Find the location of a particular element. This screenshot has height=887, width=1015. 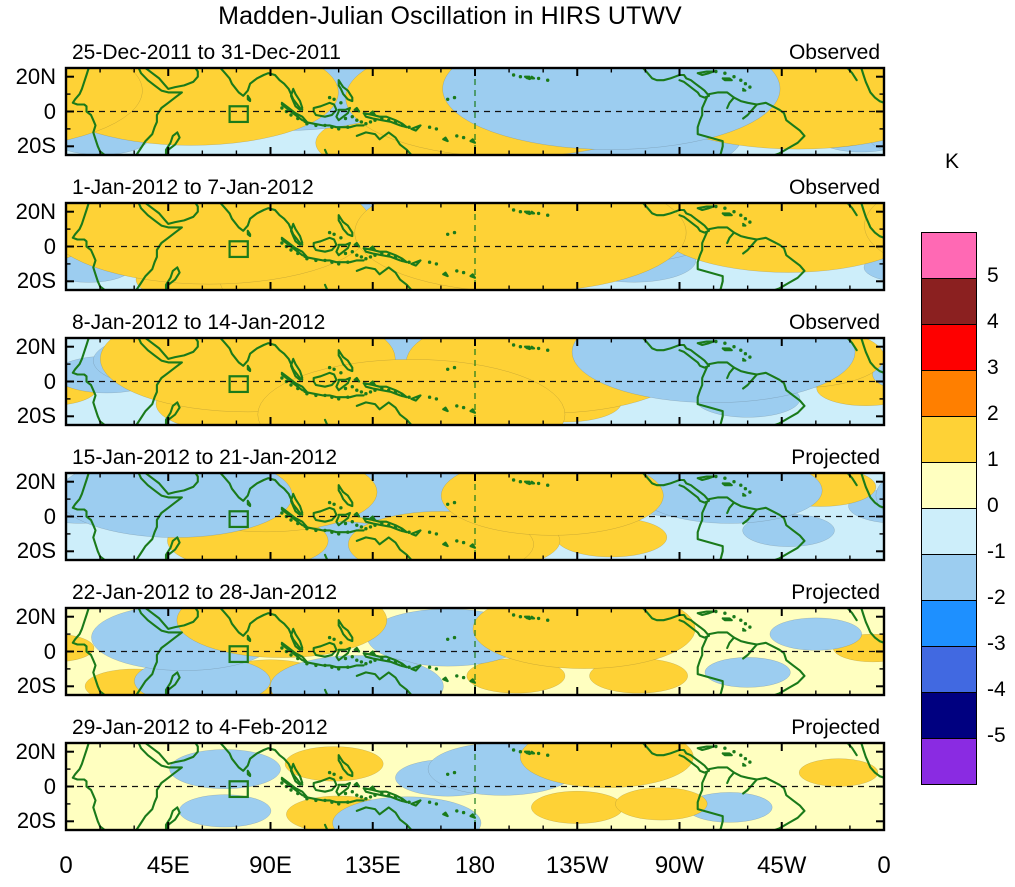

colorbar-tick-label: -4 is located at coordinates (996, 689).